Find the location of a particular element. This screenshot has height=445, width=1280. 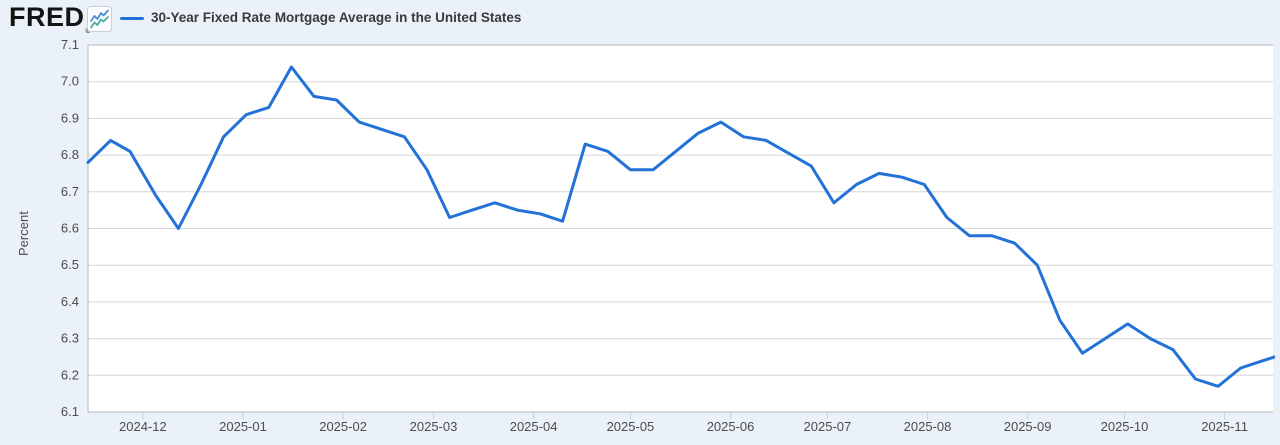

y-tick-label: 6.5 is located at coordinates (70, 264).